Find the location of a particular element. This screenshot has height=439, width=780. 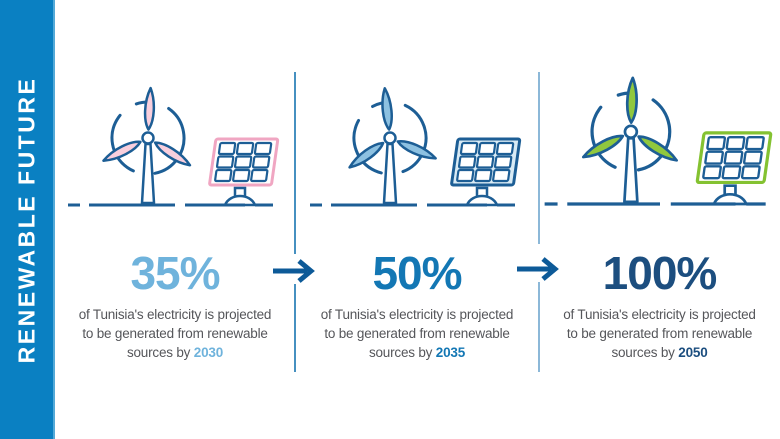

desc-line-3: sources by 2050 is located at coordinates (659, 352).